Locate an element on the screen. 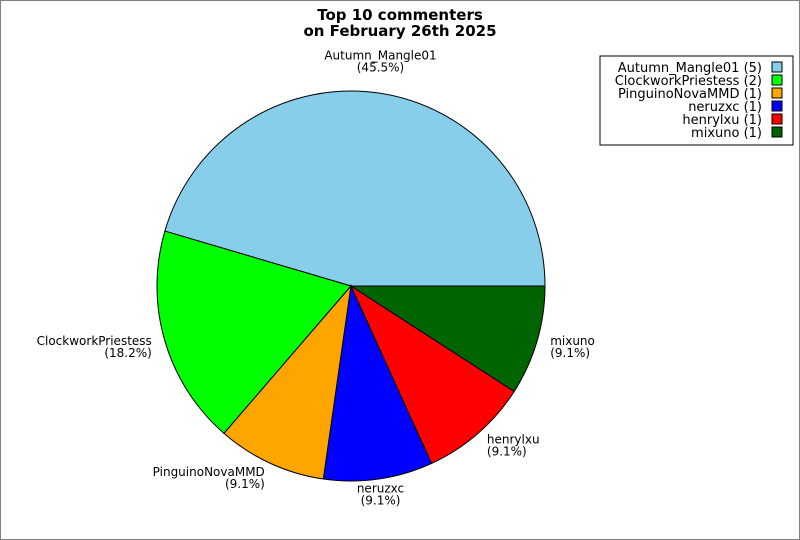  slice-label-mixuno: mixuno is located at coordinates (572, 341).